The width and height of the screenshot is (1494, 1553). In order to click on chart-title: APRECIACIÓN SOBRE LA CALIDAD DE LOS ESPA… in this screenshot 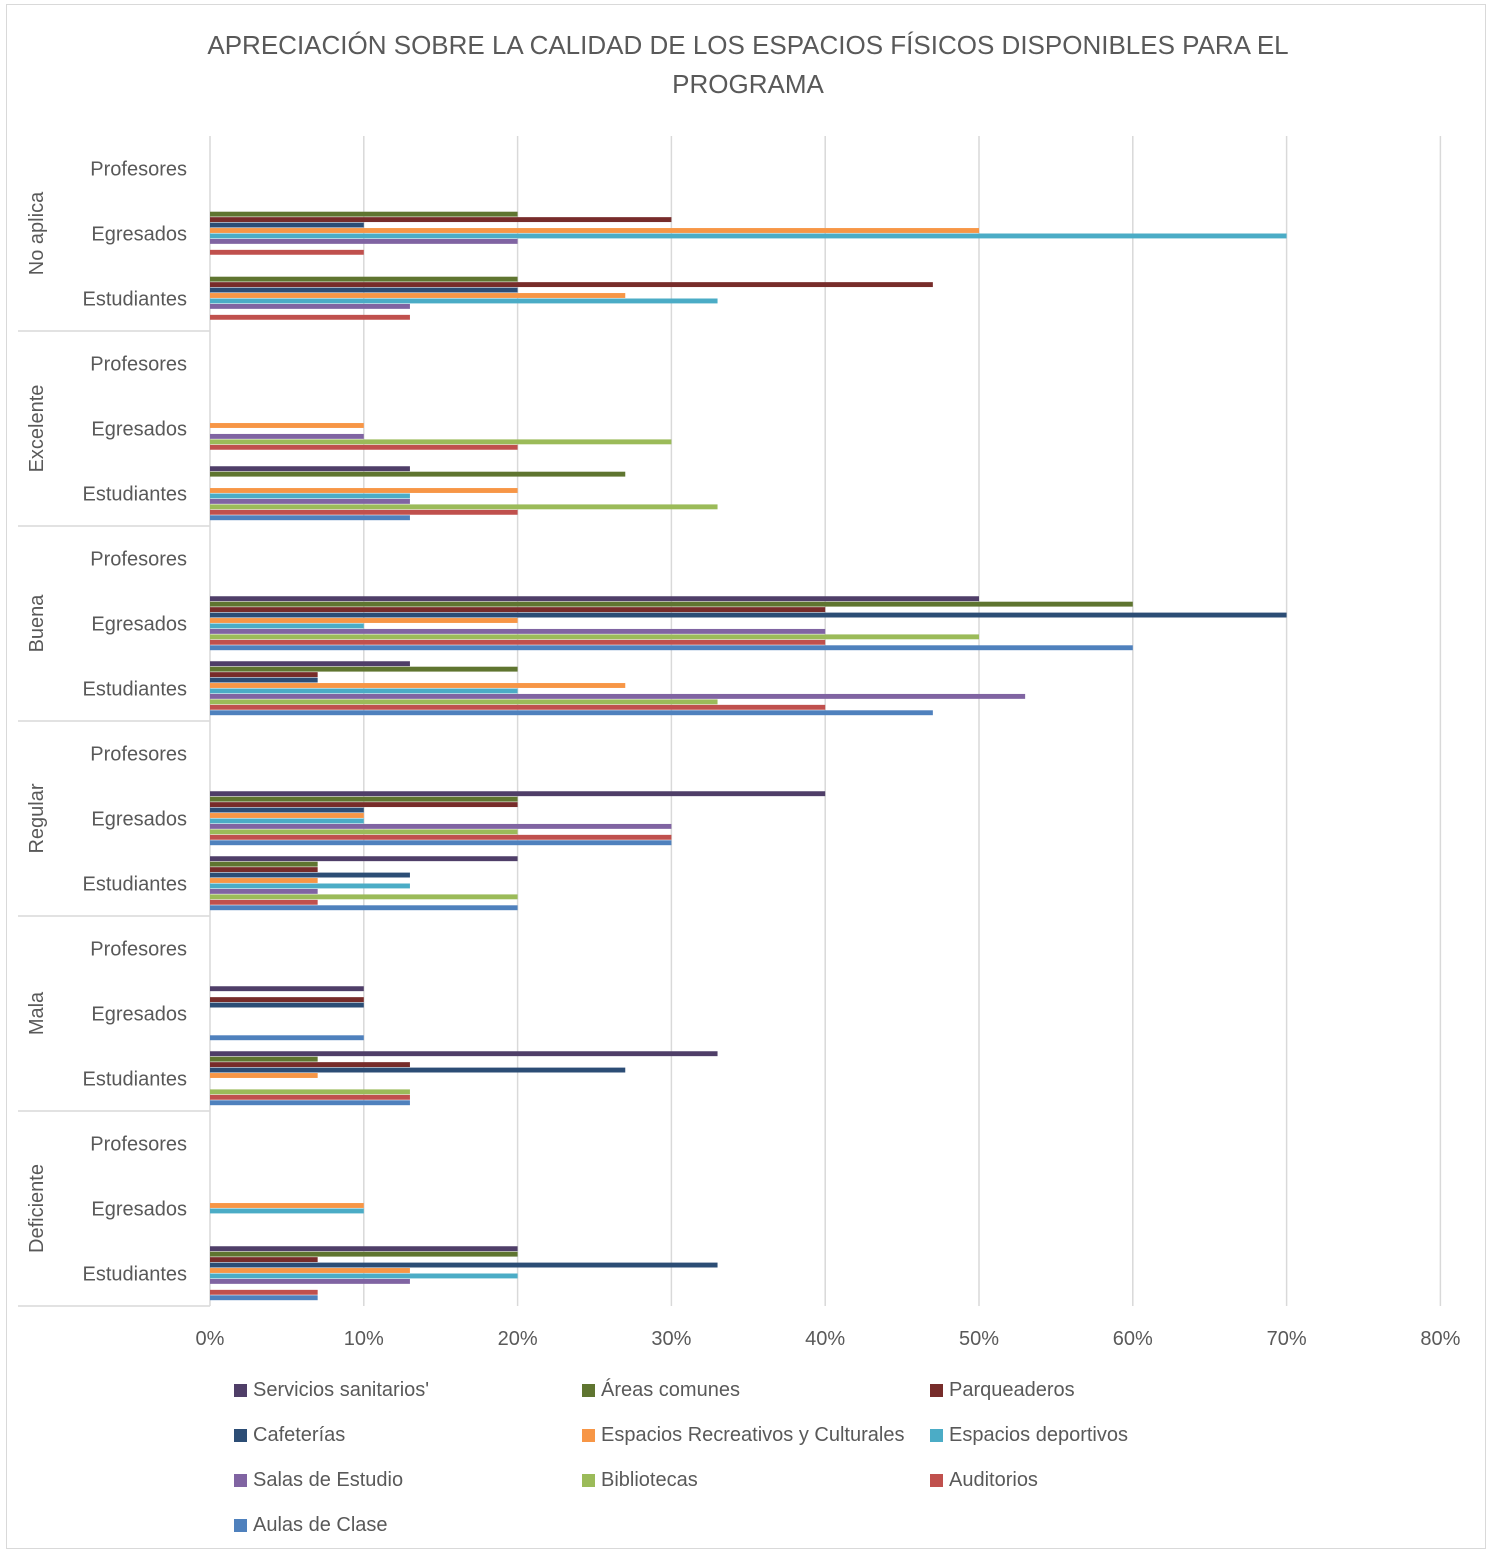, I will do `click(748, 64)`.